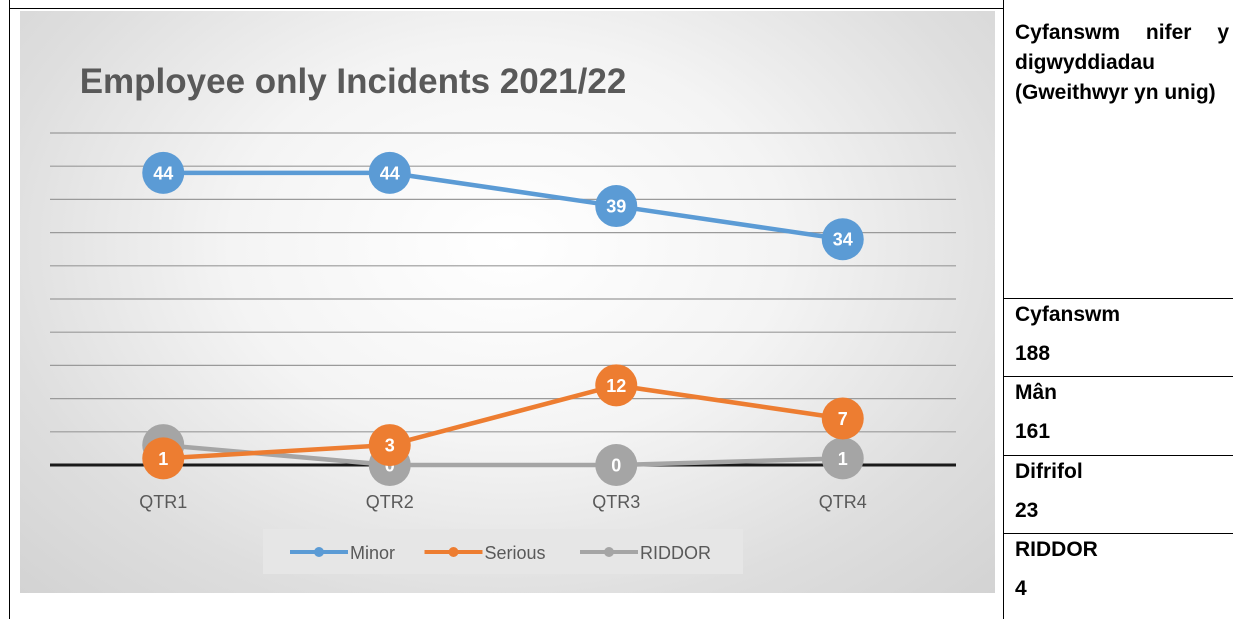 Image resolution: width=1233 pixels, height=619 pixels. Describe the element at coordinates (1021, 588) in the screenshot. I see `riddor-value: 4` at that location.